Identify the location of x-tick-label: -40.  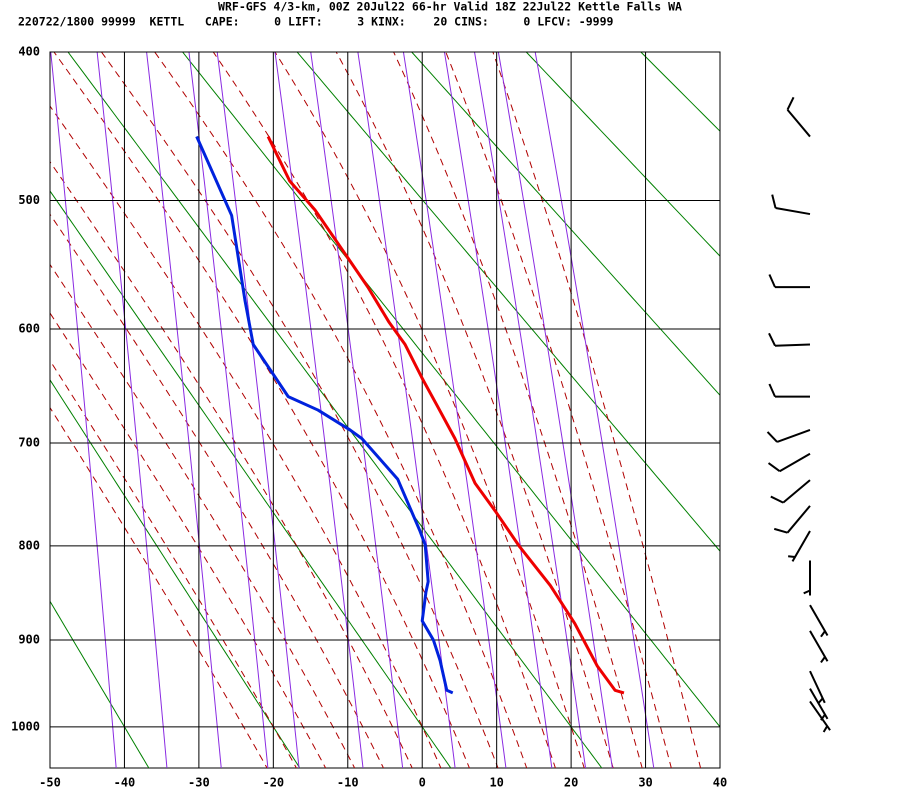
(125, 783).